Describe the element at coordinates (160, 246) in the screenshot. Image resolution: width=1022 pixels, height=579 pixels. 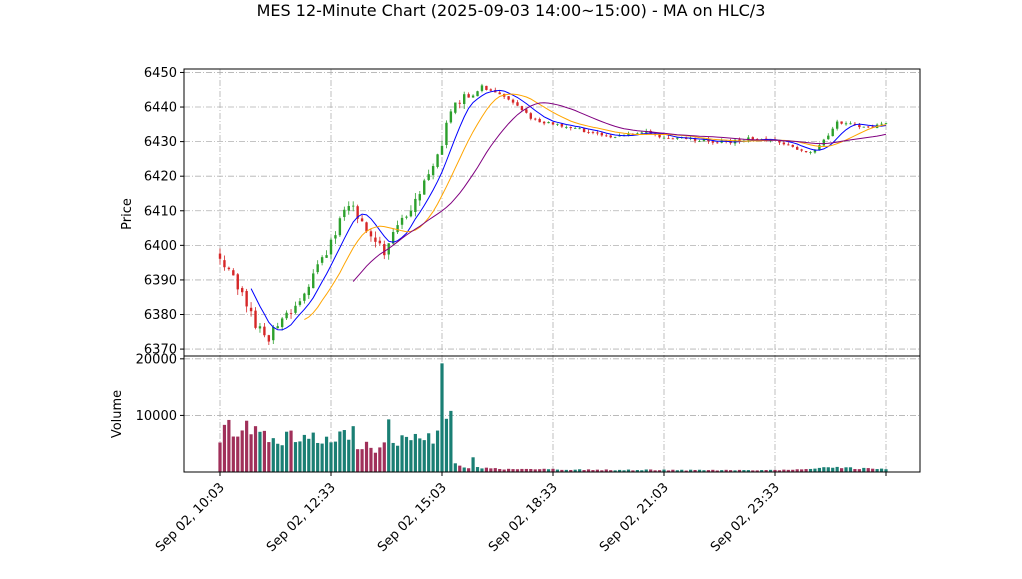
I see `price-tick-label: 6400` at that location.